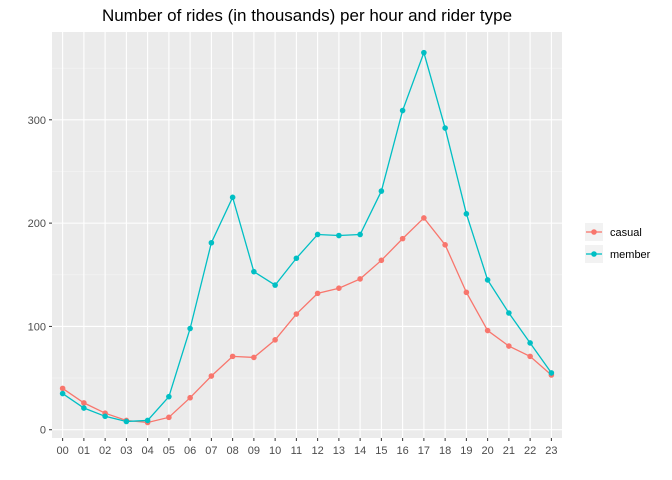 The height and width of the screenshot is (480, 672). What do you see at coordinates (40, 276) in the screenshot?
I see `y-axis: 0 100 200 300` at bounding box center [40, 276].